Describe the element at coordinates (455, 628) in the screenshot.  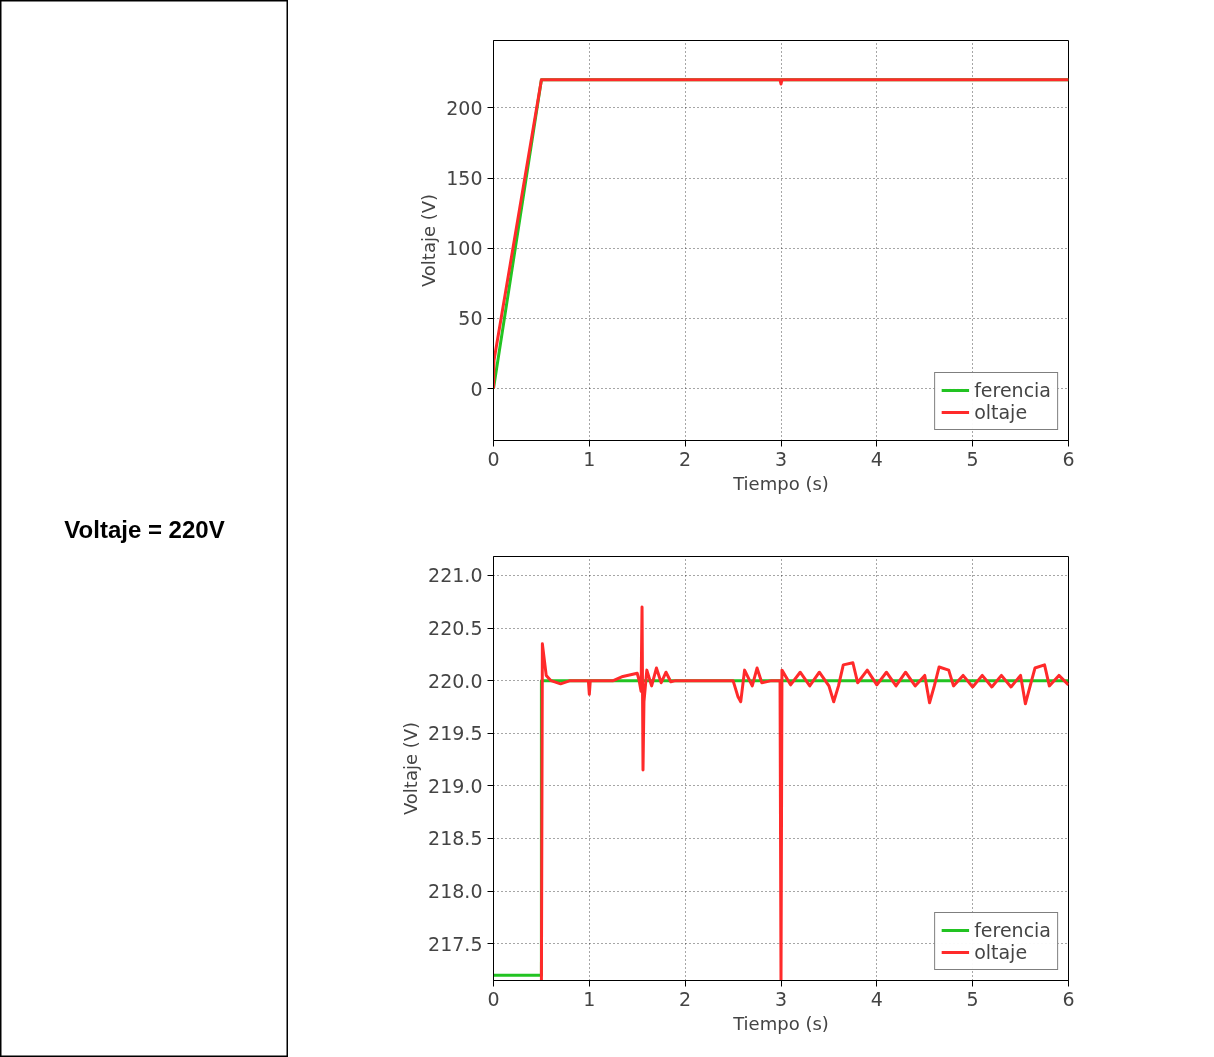
I see `y-tick-label: 220.5` at that location.